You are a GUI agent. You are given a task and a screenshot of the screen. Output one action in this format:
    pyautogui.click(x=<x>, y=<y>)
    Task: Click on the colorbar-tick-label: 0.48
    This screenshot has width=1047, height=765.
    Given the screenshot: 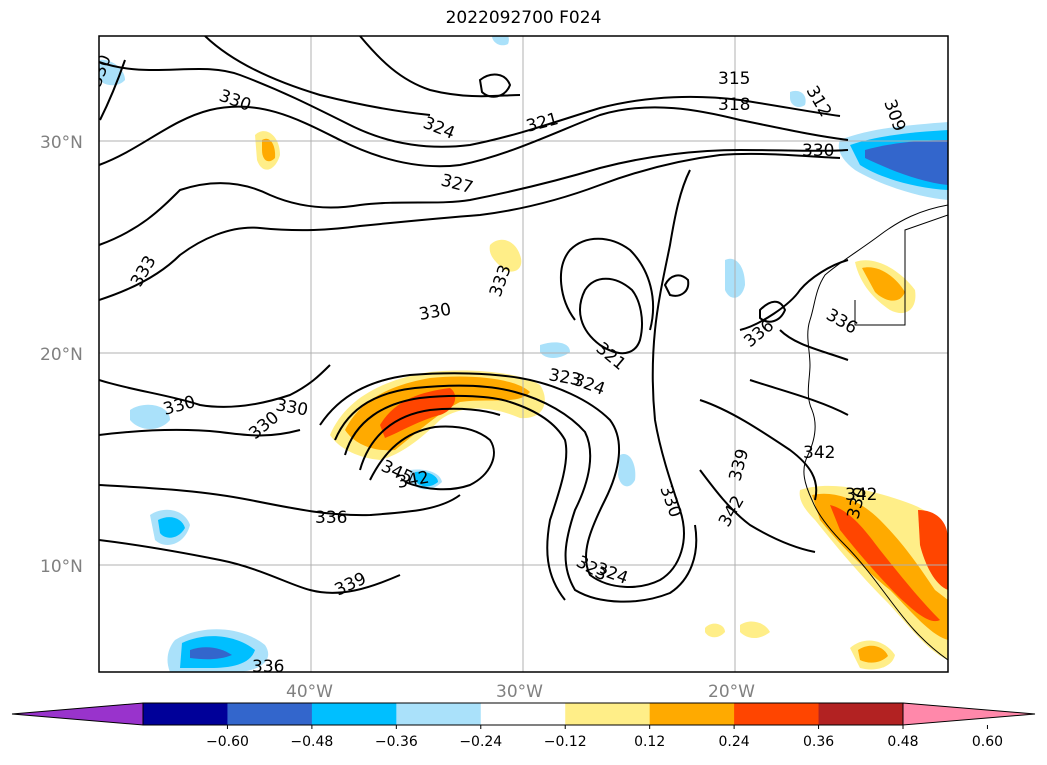 What is the action you would take?
    pyautogui.click(x=902, y=742)
    